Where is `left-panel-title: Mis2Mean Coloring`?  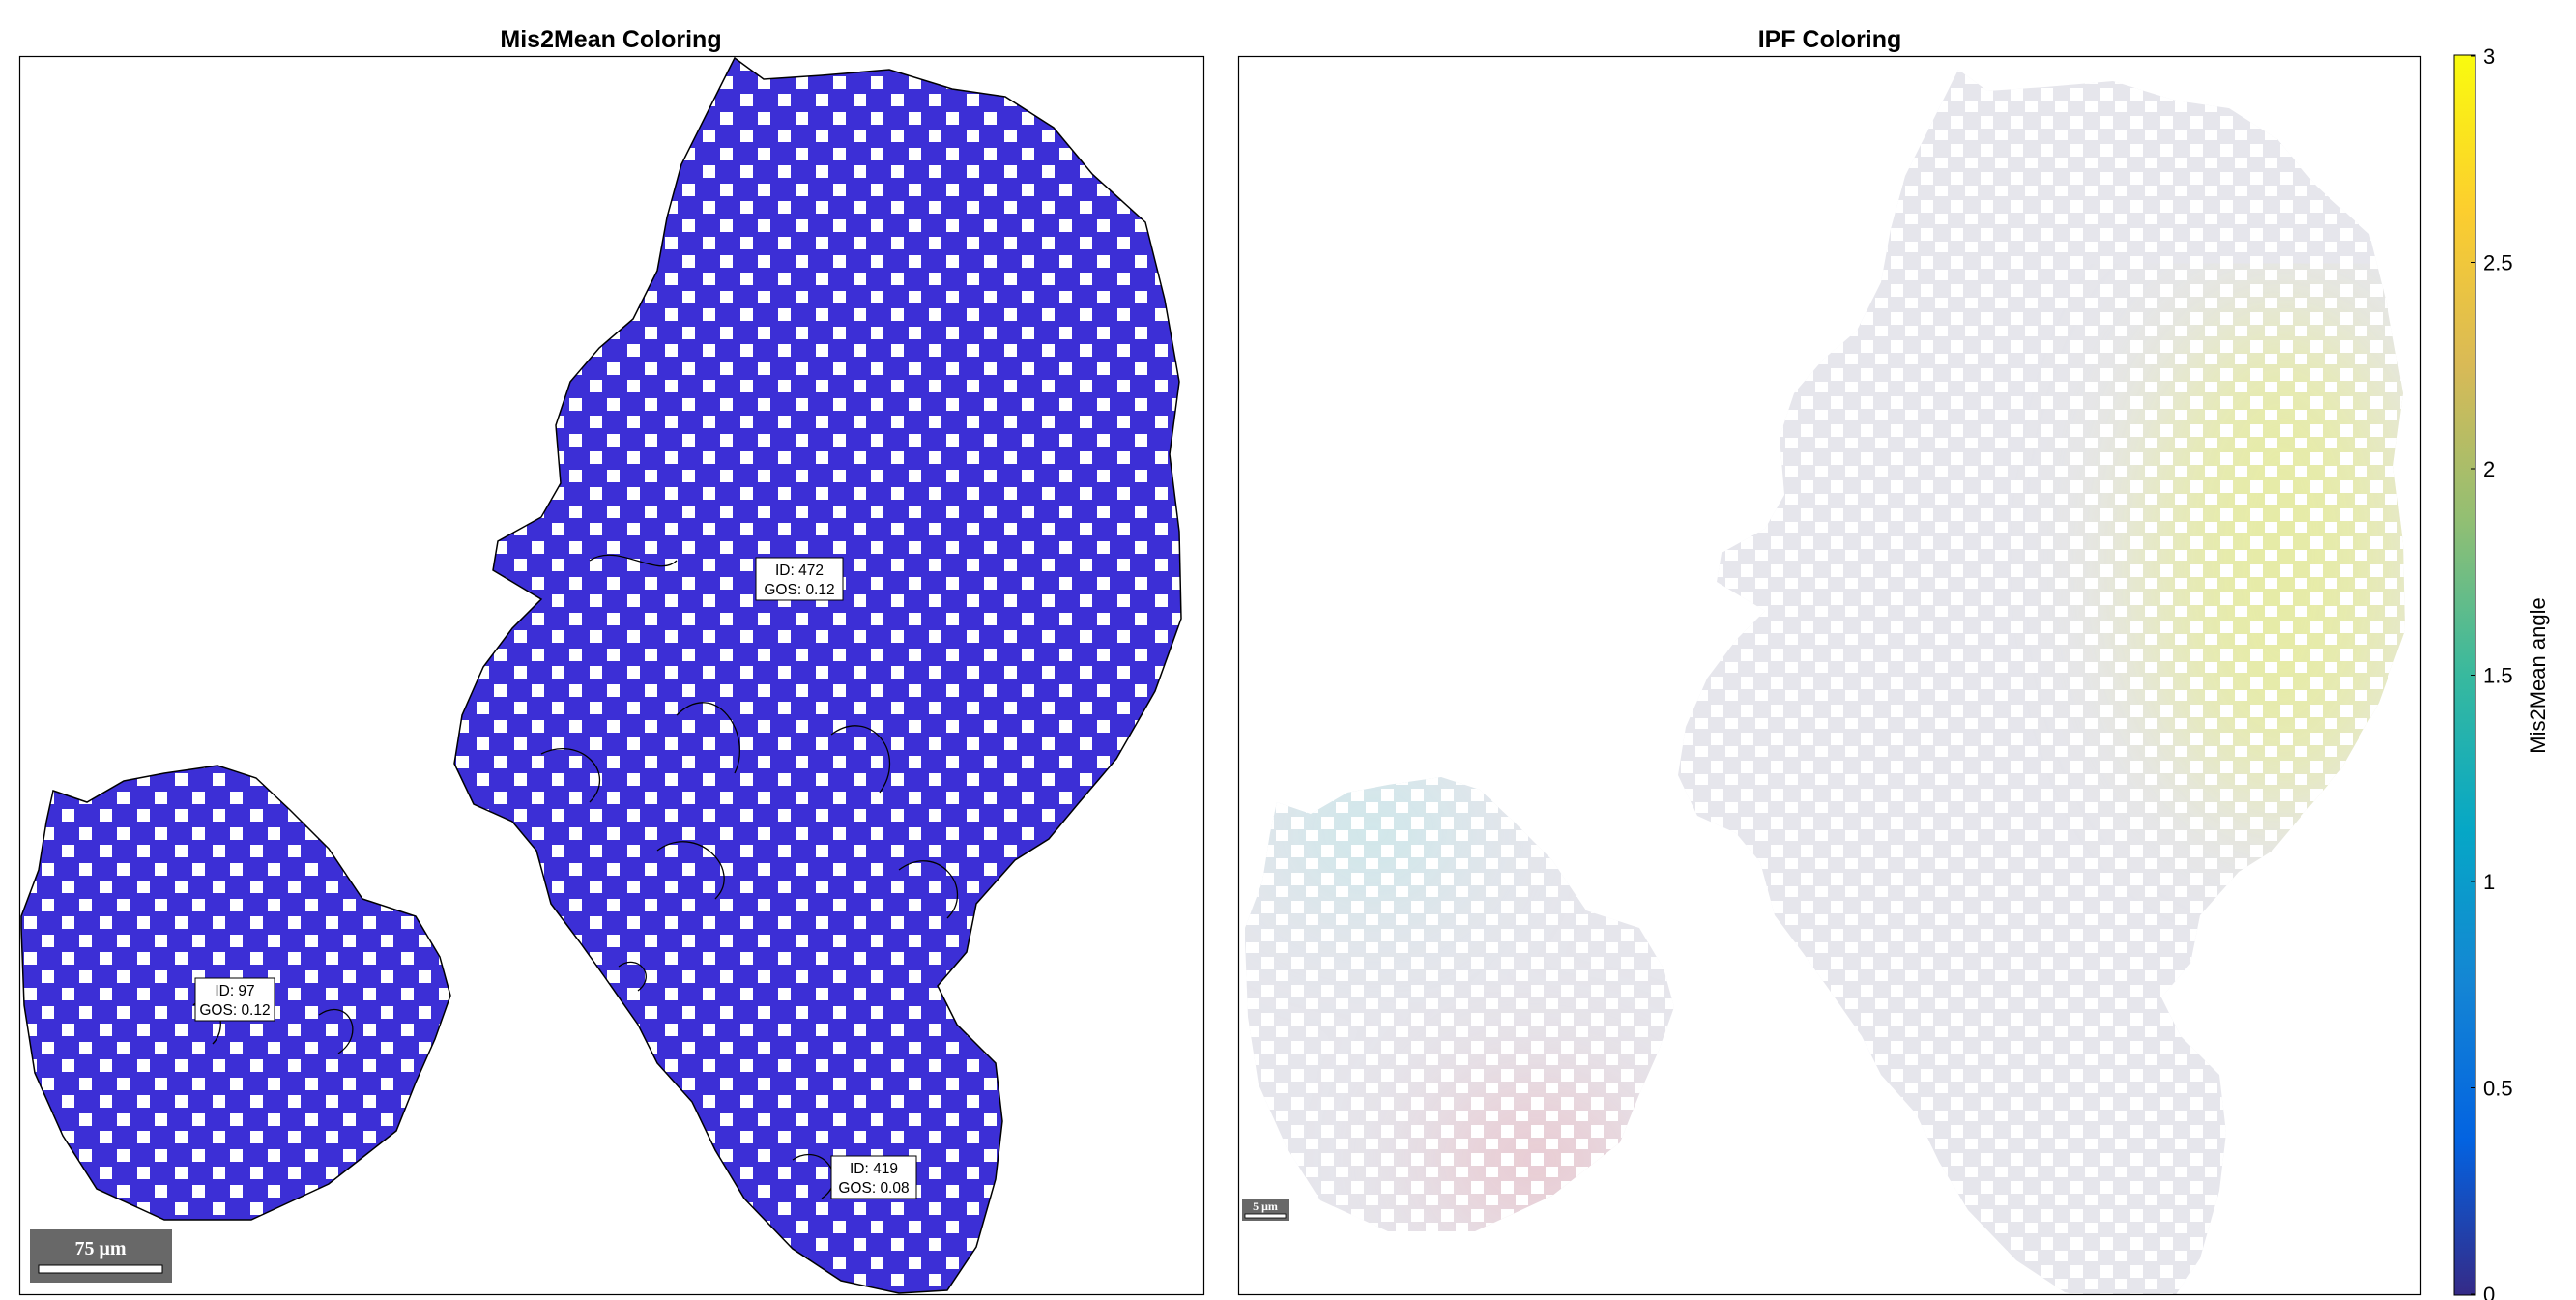 left-panel-title: Mis2Mean Coloring is located at coordinates (610, 40).